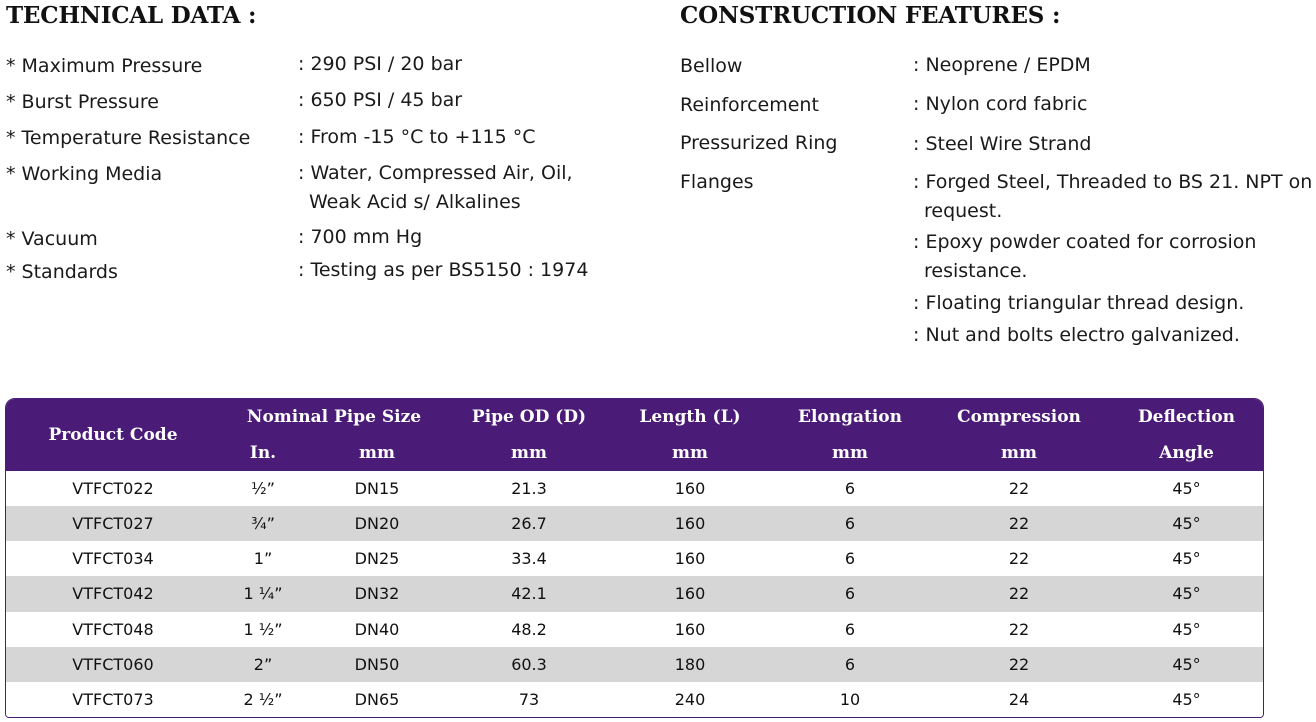 This screenshot has height=722, width=1316. I want to click on cell-inch: 1”, so click(263, 559).